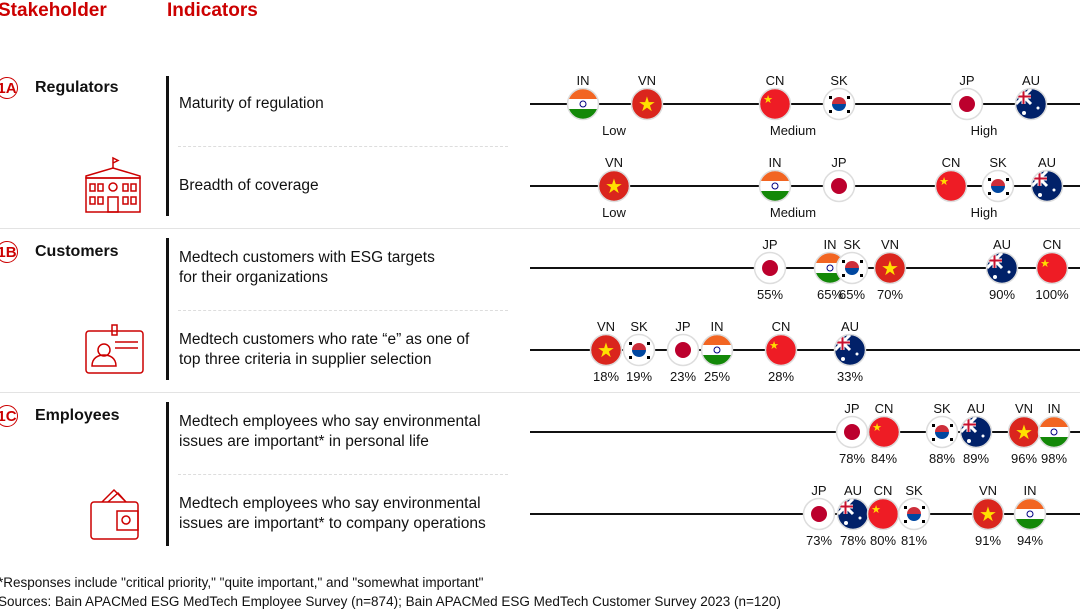 This screenshot has height=612, width=1080. Describe the element at coordinates (850, 376) in the screenshot. I see `data-label: 33%` at that location.